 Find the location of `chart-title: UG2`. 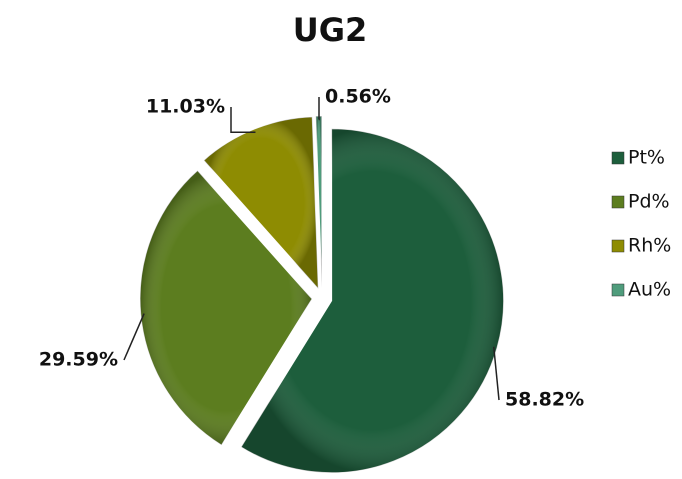

chart-title: UG2 is located at coordinates (330, 30).